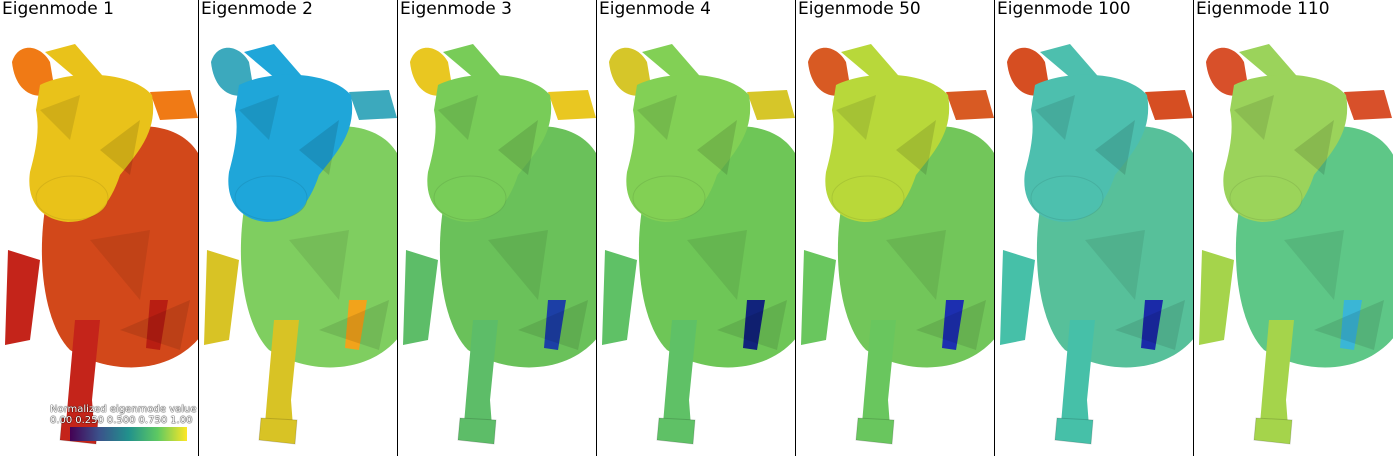 The image size is (1399, 456). I want to click on colorbar-tick: 0.250, so click(89, 420).